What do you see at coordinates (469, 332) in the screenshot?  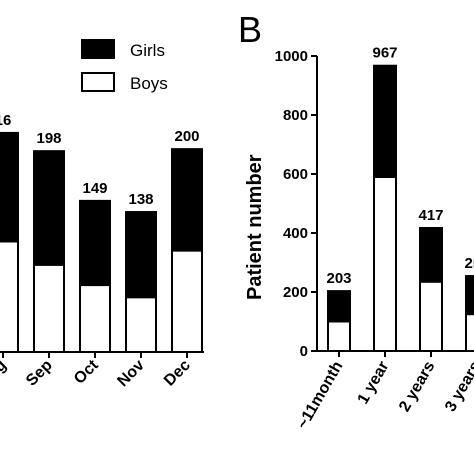 I see `bar-boys-3-years` at bounding box center [469, 332].